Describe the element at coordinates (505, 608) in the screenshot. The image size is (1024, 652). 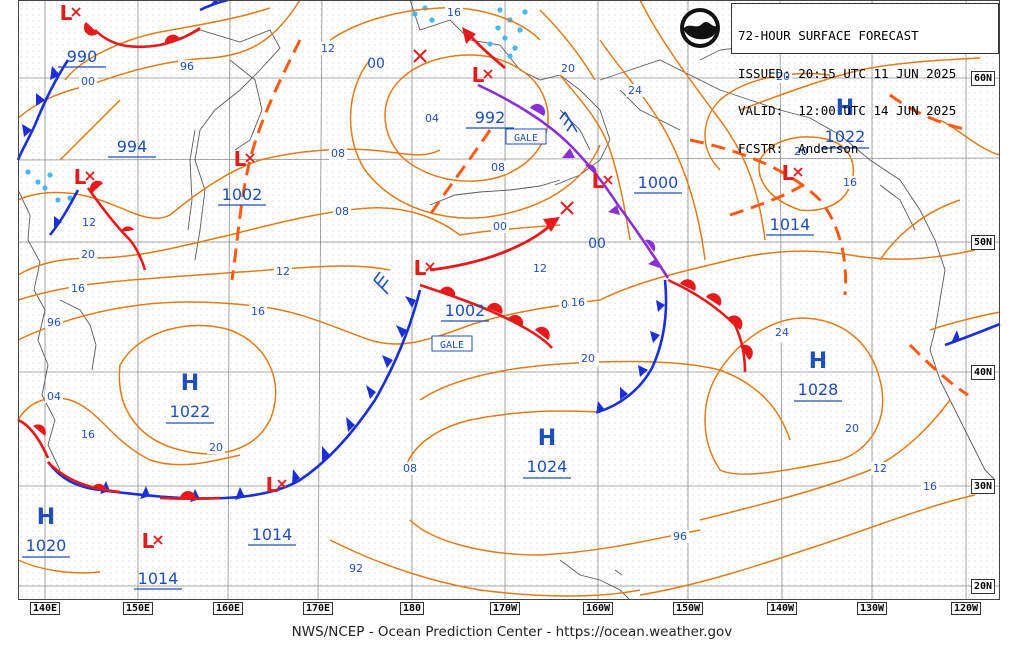
I see `longitude-label: 170W` at that location.